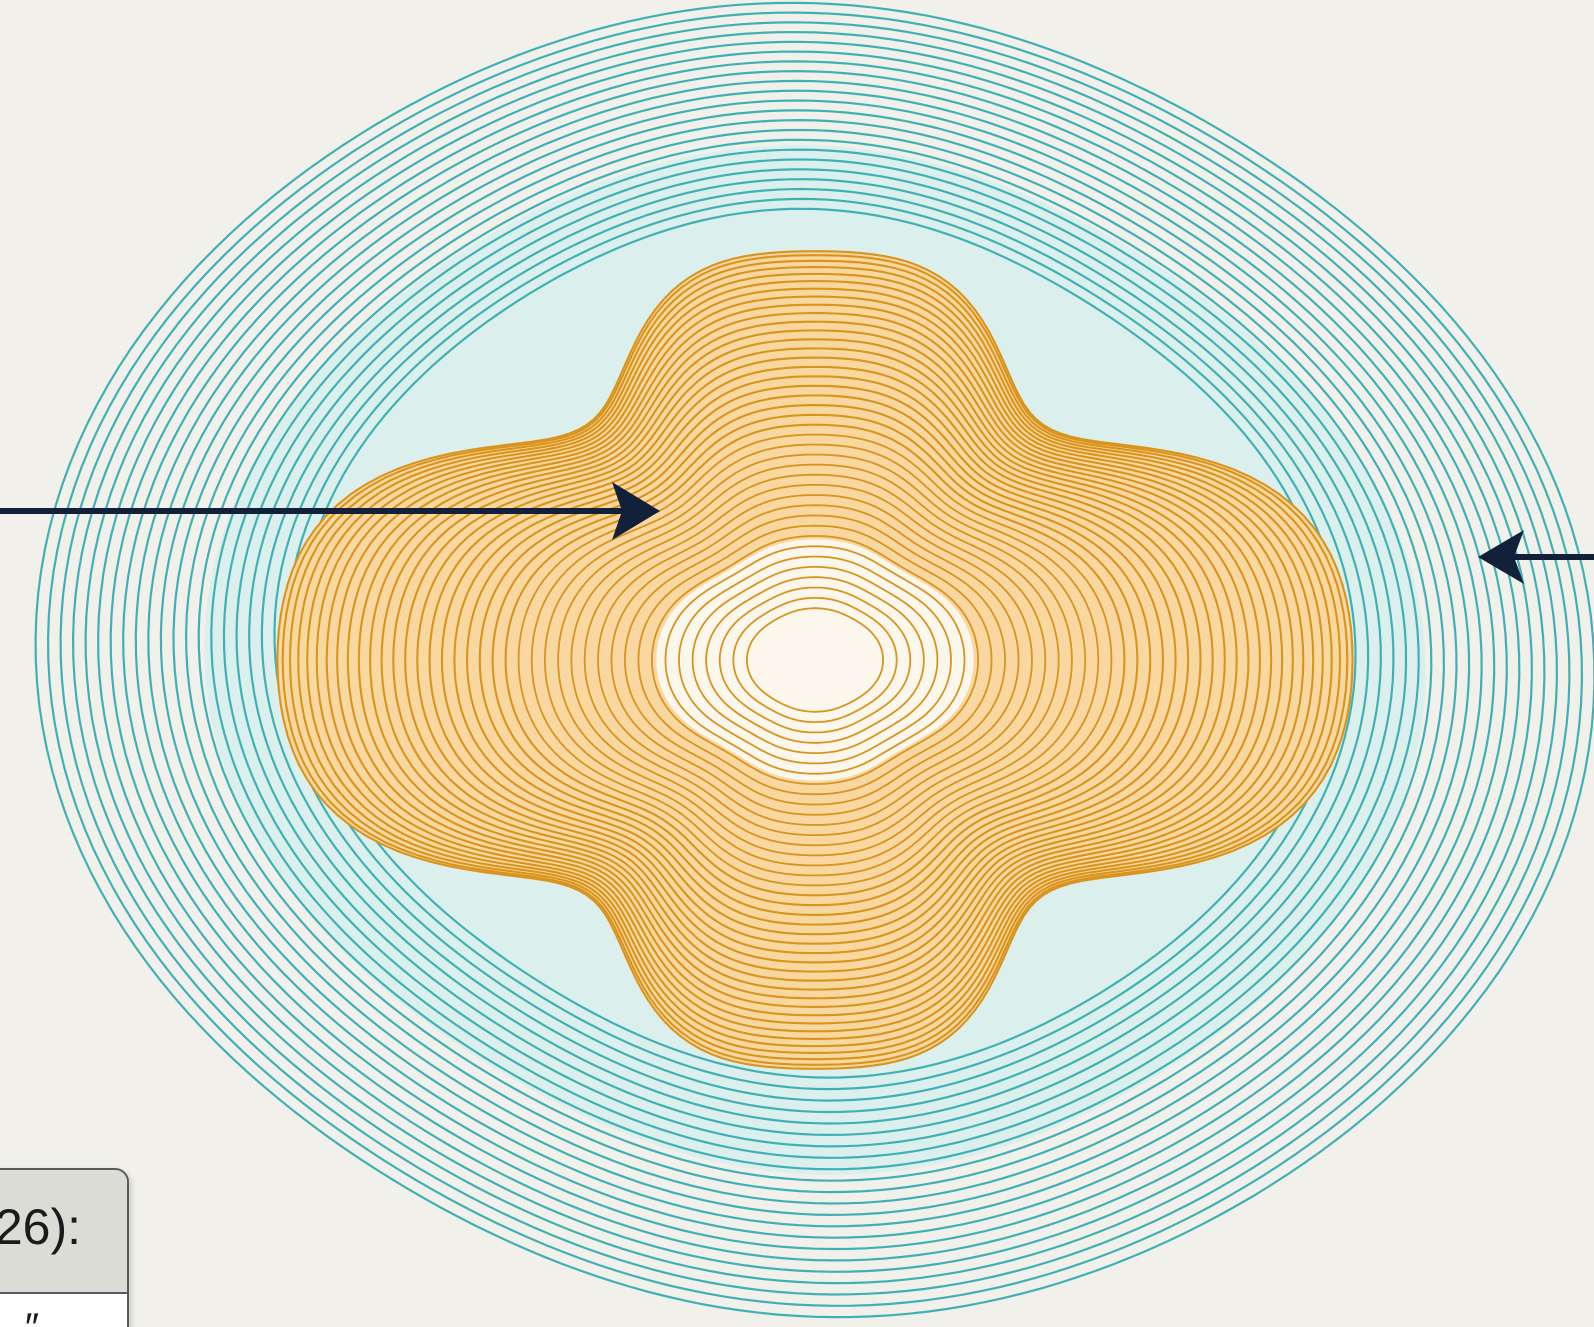 The image size is (1594, 1327). Describe the element at coordinates (1501, 557) in the screenshot. I see `right-arrow-head` at that location.